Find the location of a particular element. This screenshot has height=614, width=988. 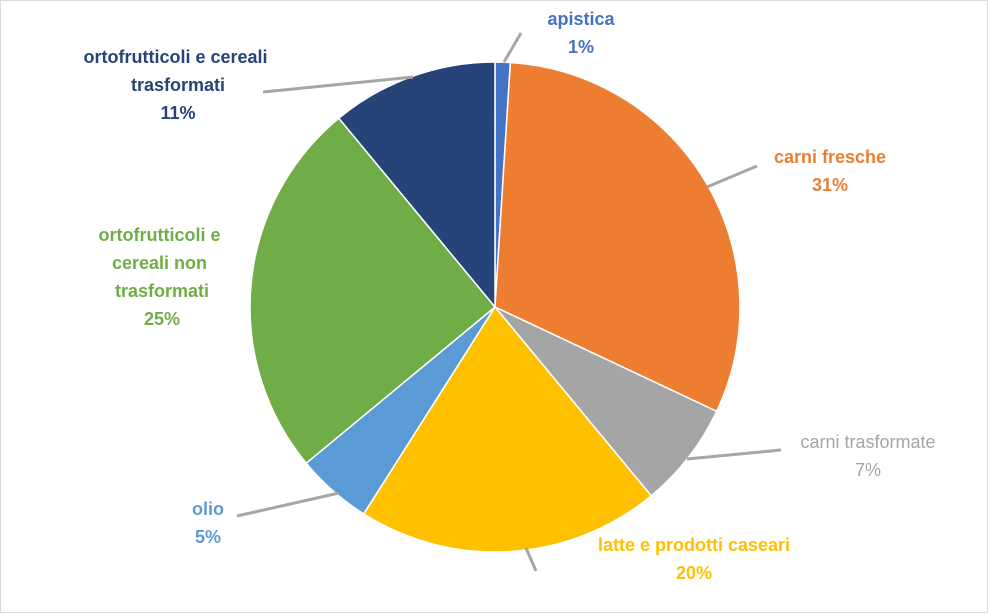

percent-olio: 5% is located at coordinates (208, 537).